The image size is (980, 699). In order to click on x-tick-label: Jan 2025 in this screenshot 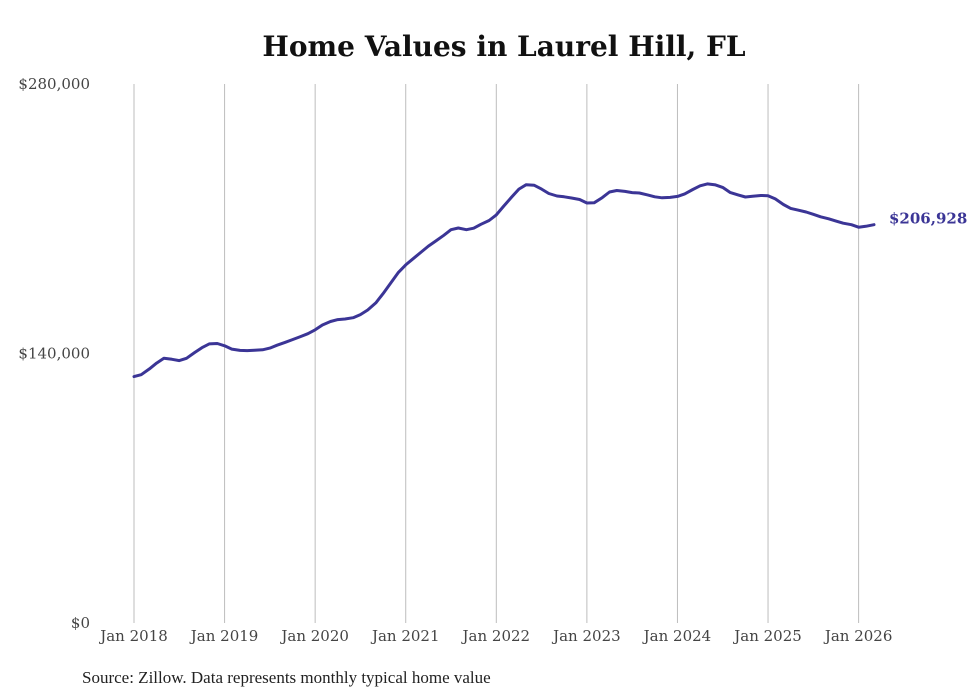, I will do `click(767, 636)`.